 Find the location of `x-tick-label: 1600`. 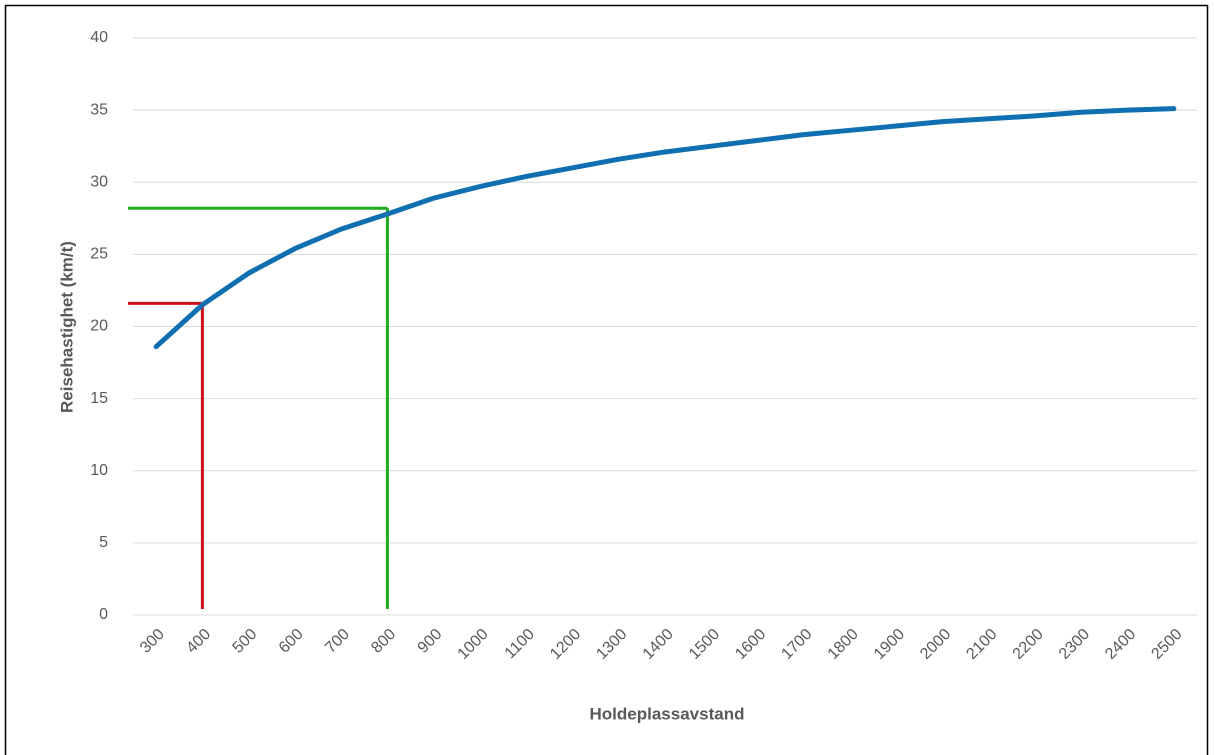

x-tick-label: 1600 is located at coordinates (750, 644).